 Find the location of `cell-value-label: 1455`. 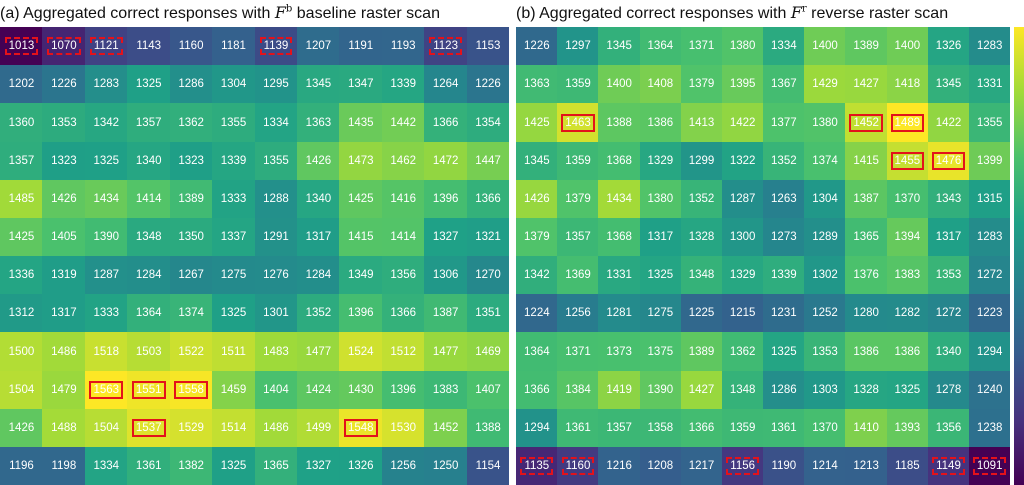

cell-value-label: 1455 is located at coordinates (907, 160).